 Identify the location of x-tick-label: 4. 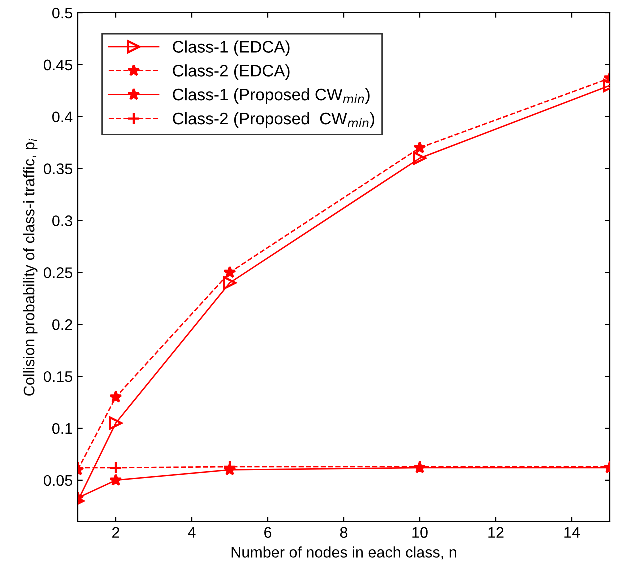
(192, 532).